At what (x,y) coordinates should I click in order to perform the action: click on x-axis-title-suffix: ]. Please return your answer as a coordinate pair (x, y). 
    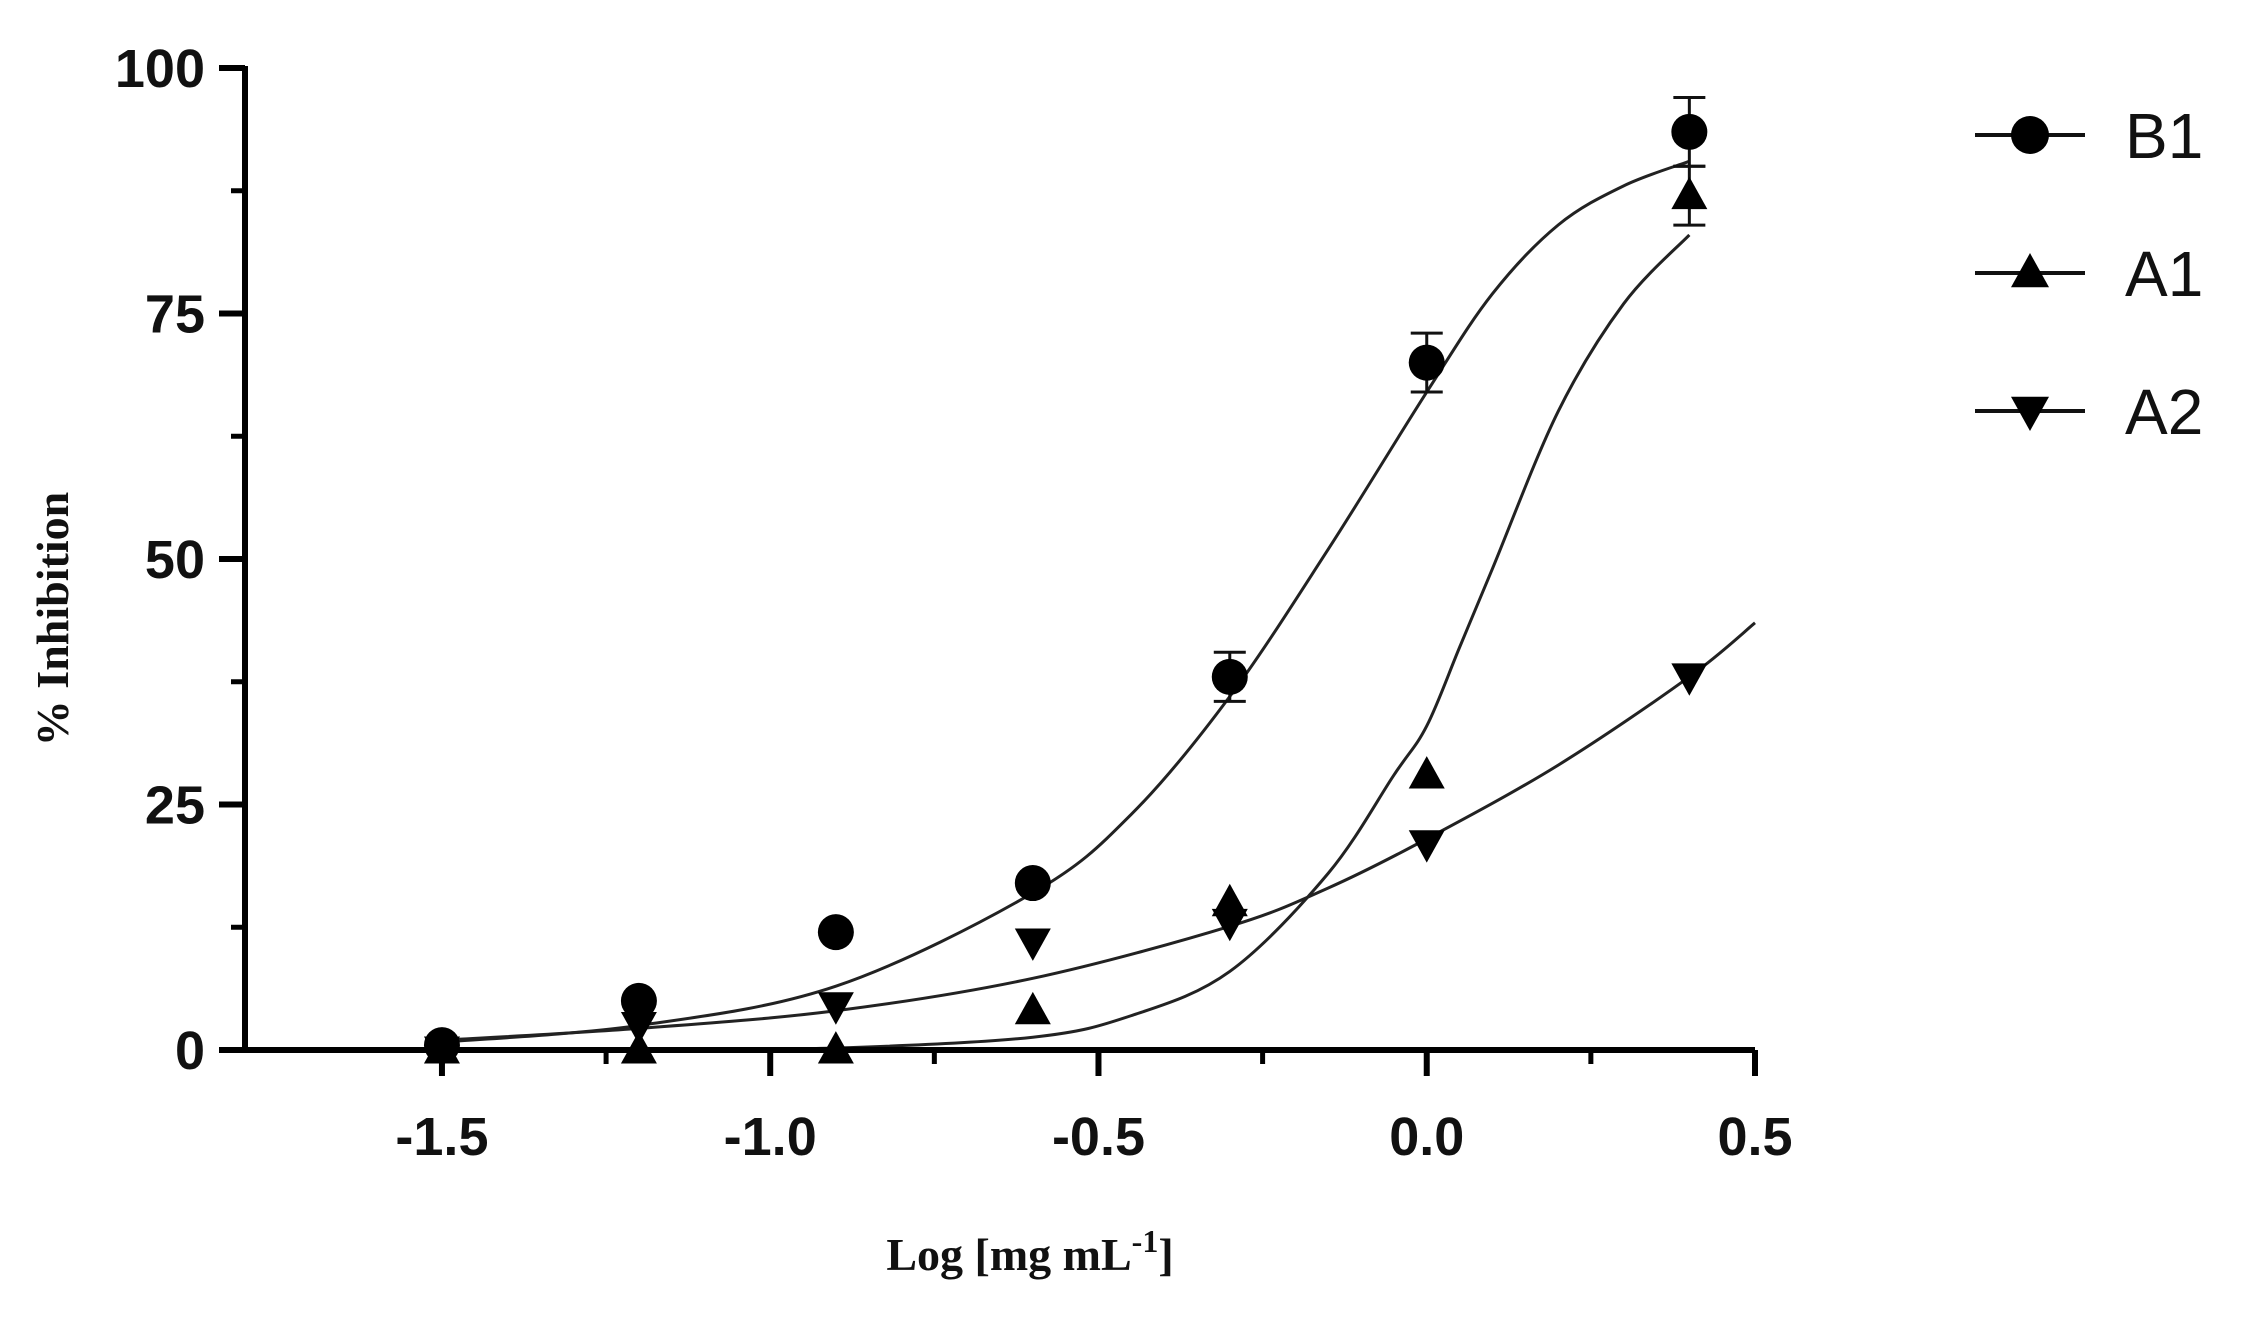
    Looking at the image, I should click on (1165, 1254).